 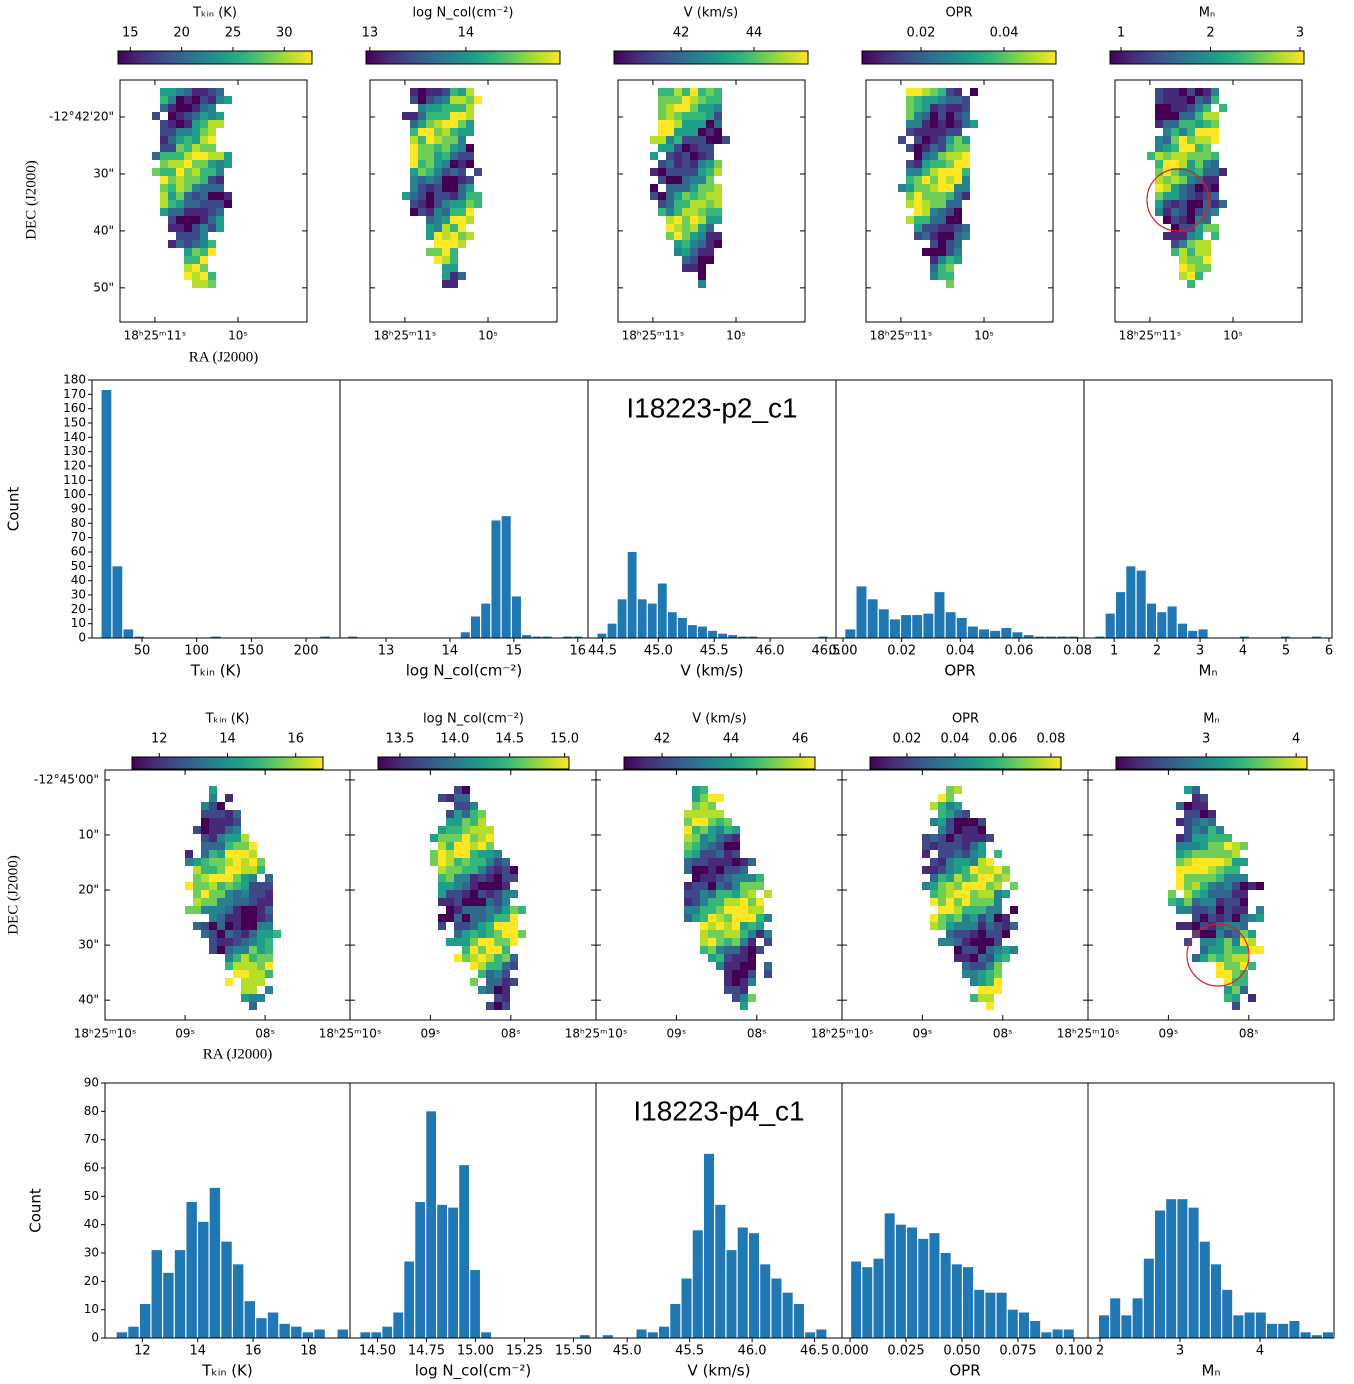 What do you see at coordinates (450, 651) in the screenshot?
I see `x-tick-label: 14` at bounding box center [450, 651].